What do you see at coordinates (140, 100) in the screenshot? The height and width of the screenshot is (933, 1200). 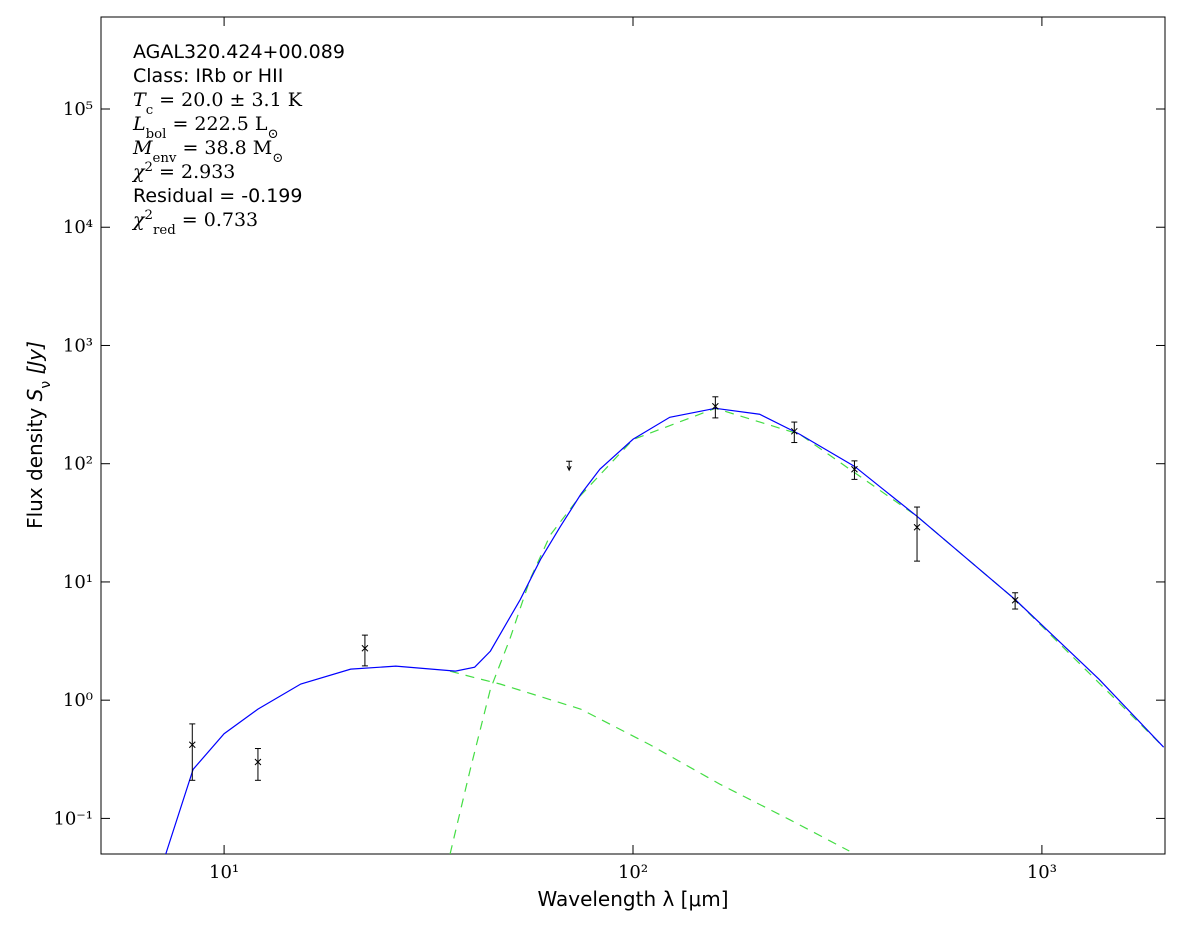 I see `text-part: T` at bounding box center [140, 100].